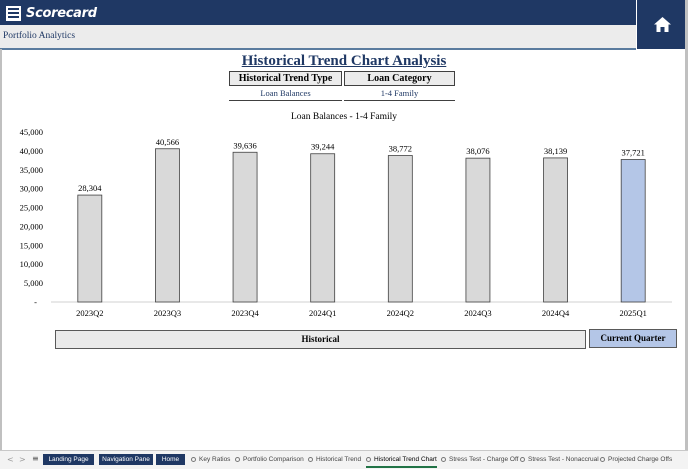 The height and width of the screenshot is (469, 688). What do you see at coordinates (400, 149) in the screenshot?
I see `data-label: 38,772` at bounding box center [400, 149].